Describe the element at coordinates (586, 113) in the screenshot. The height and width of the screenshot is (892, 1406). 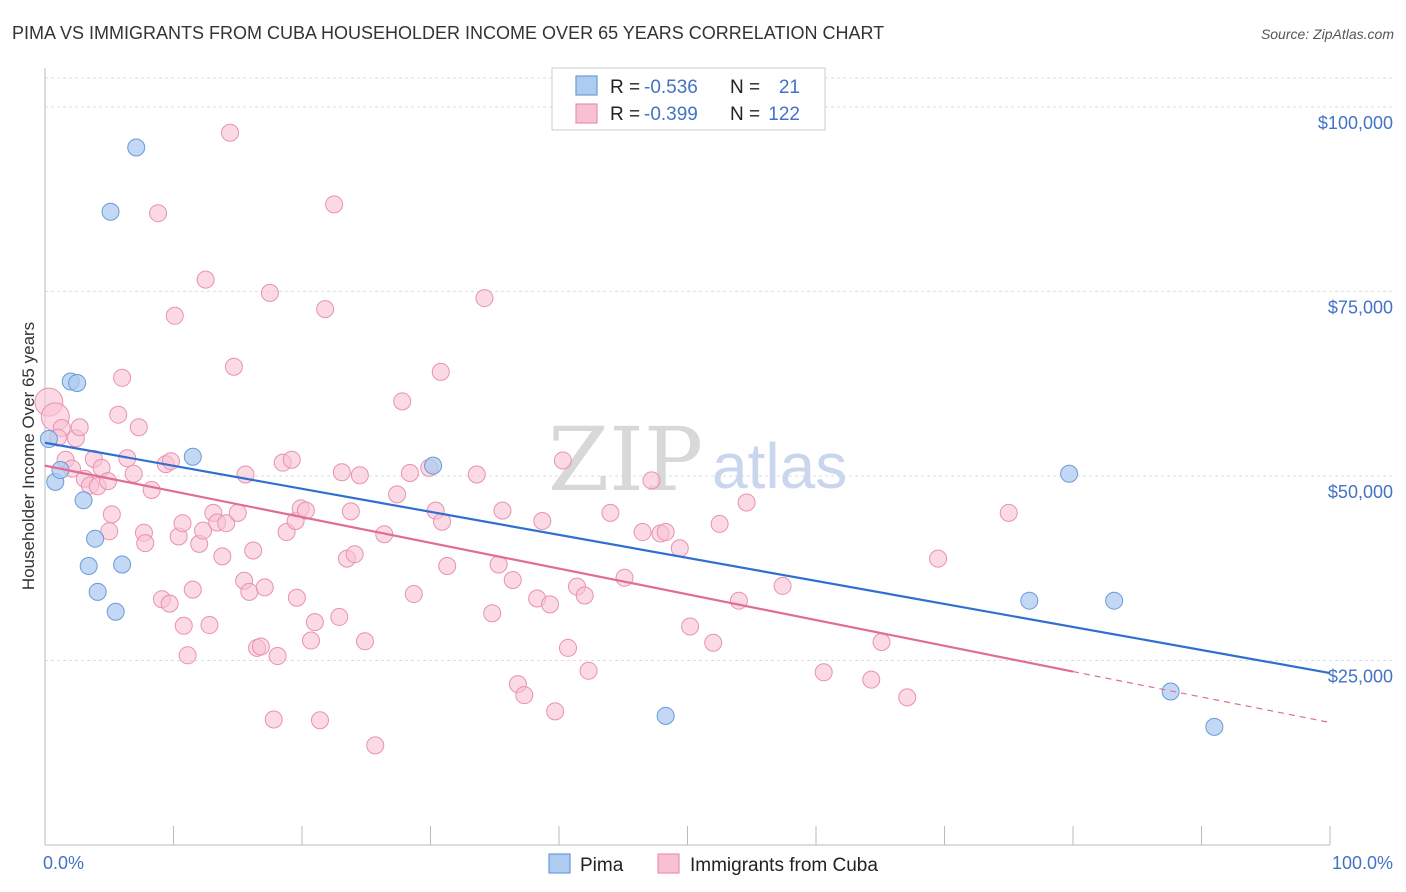
I see `legend-swatch-cuba` at that location.